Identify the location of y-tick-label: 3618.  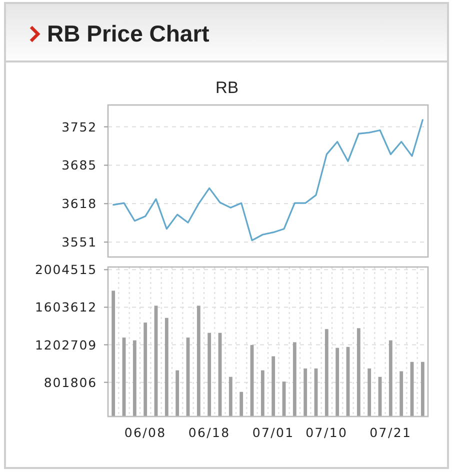
(79, 204).